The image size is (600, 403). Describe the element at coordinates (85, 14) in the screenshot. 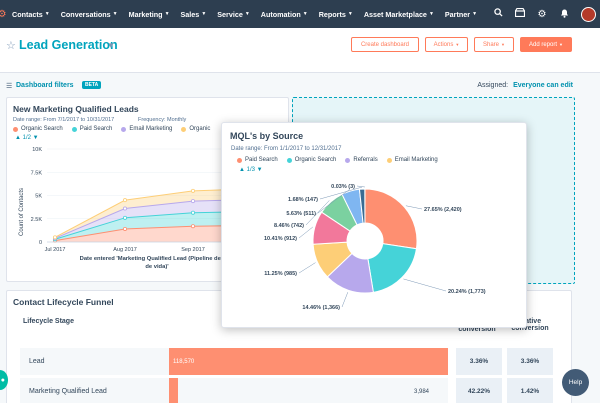

I see `nav-item-label: Conversations` at that location.